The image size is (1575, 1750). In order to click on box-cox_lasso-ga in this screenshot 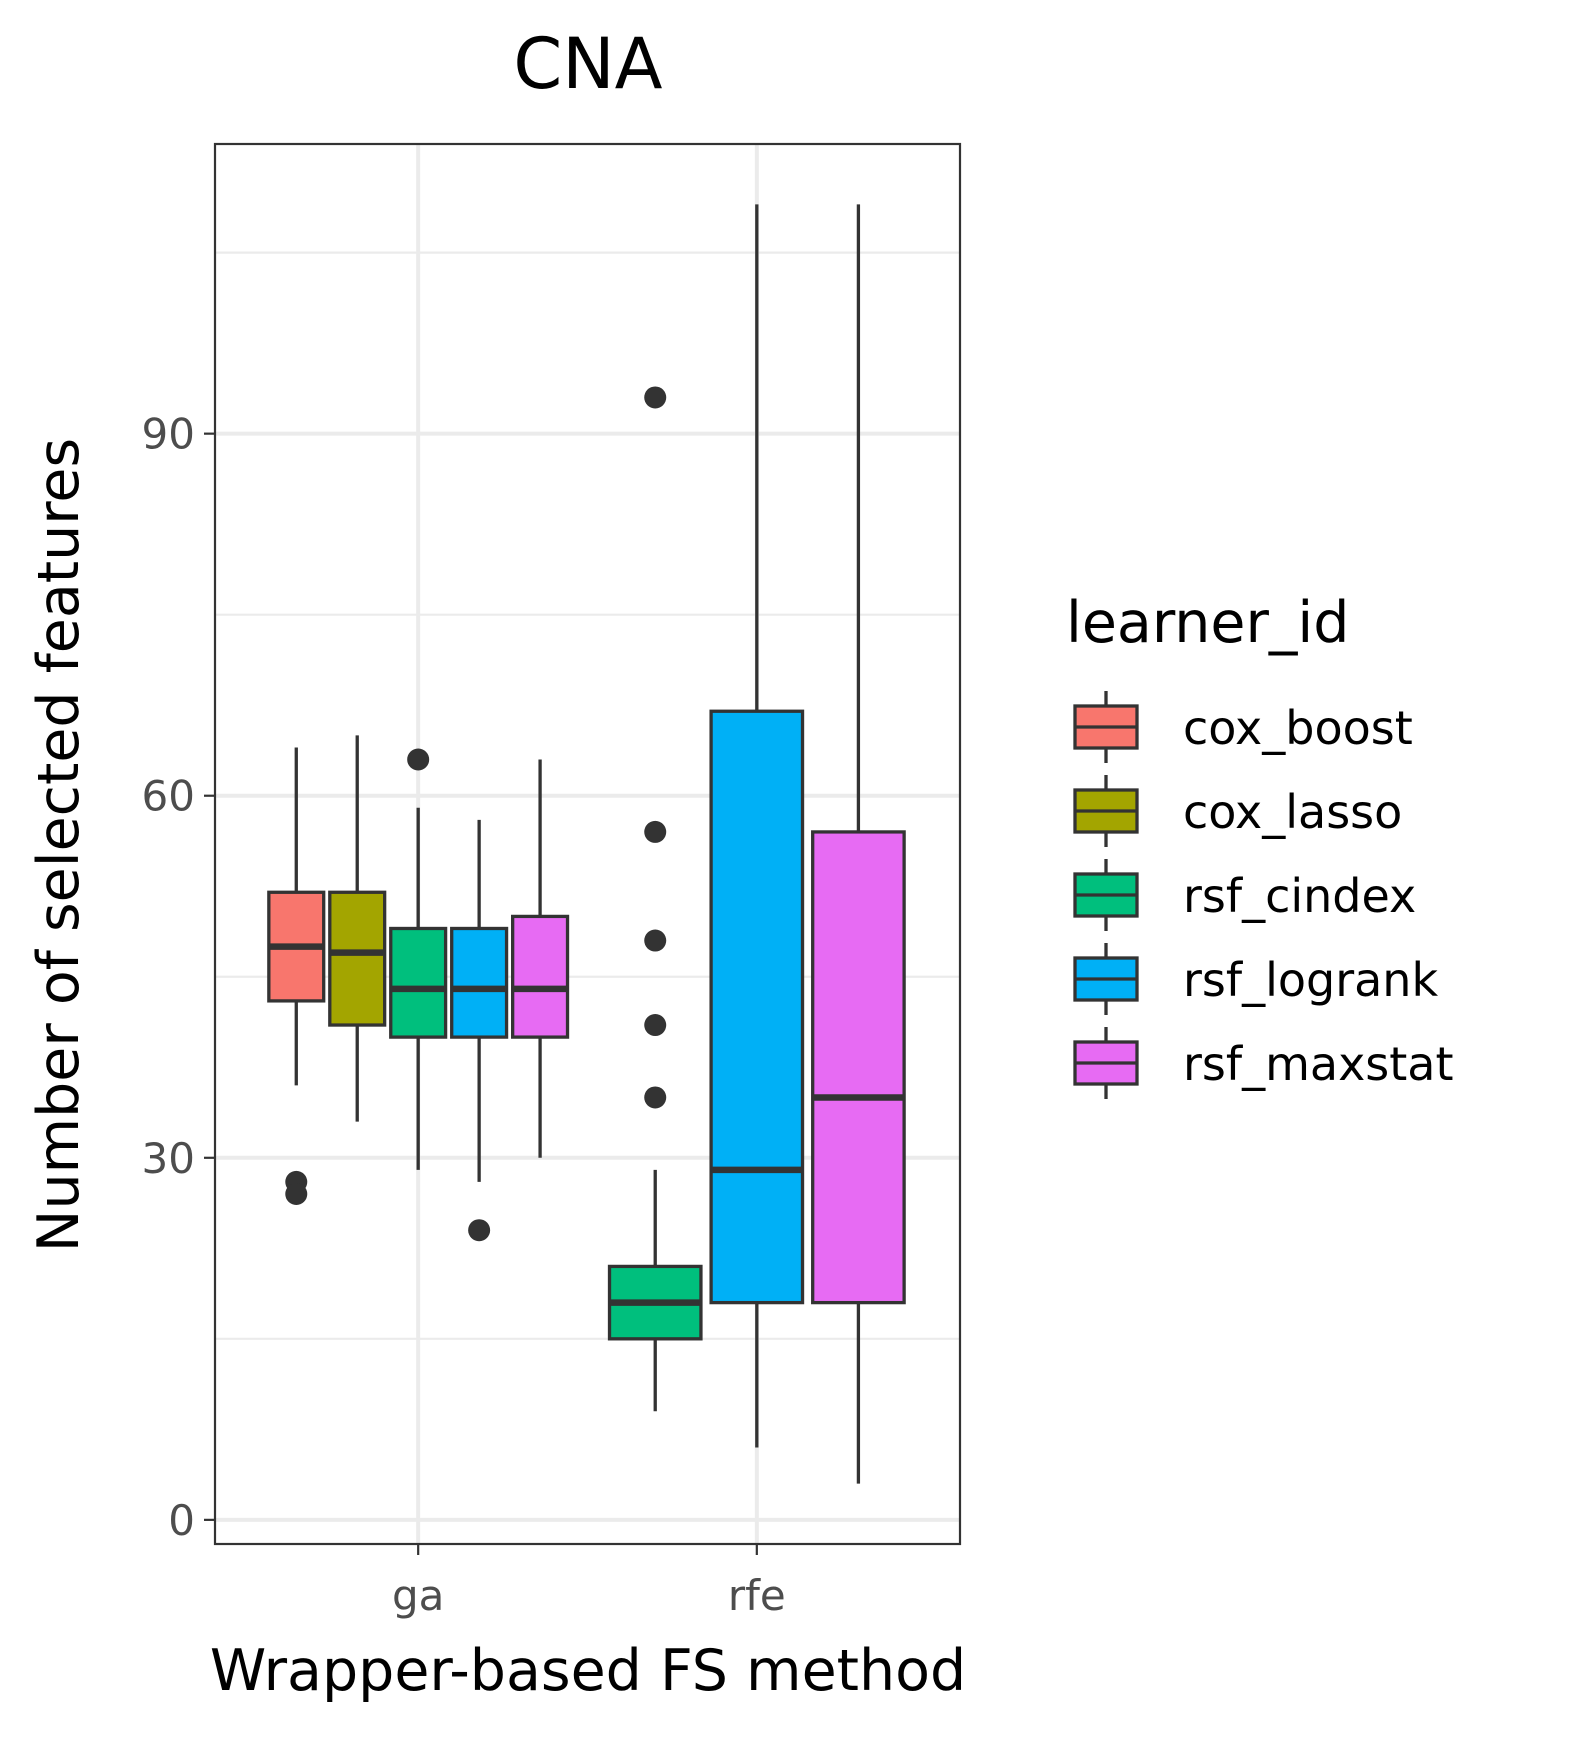, I will do `click(357, 928)`.